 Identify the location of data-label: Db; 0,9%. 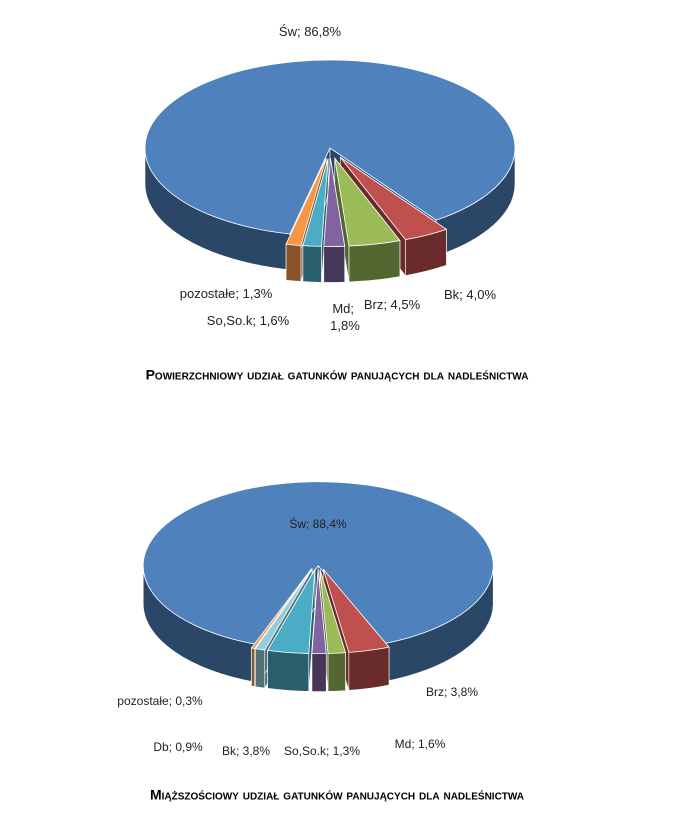
(178, 747).